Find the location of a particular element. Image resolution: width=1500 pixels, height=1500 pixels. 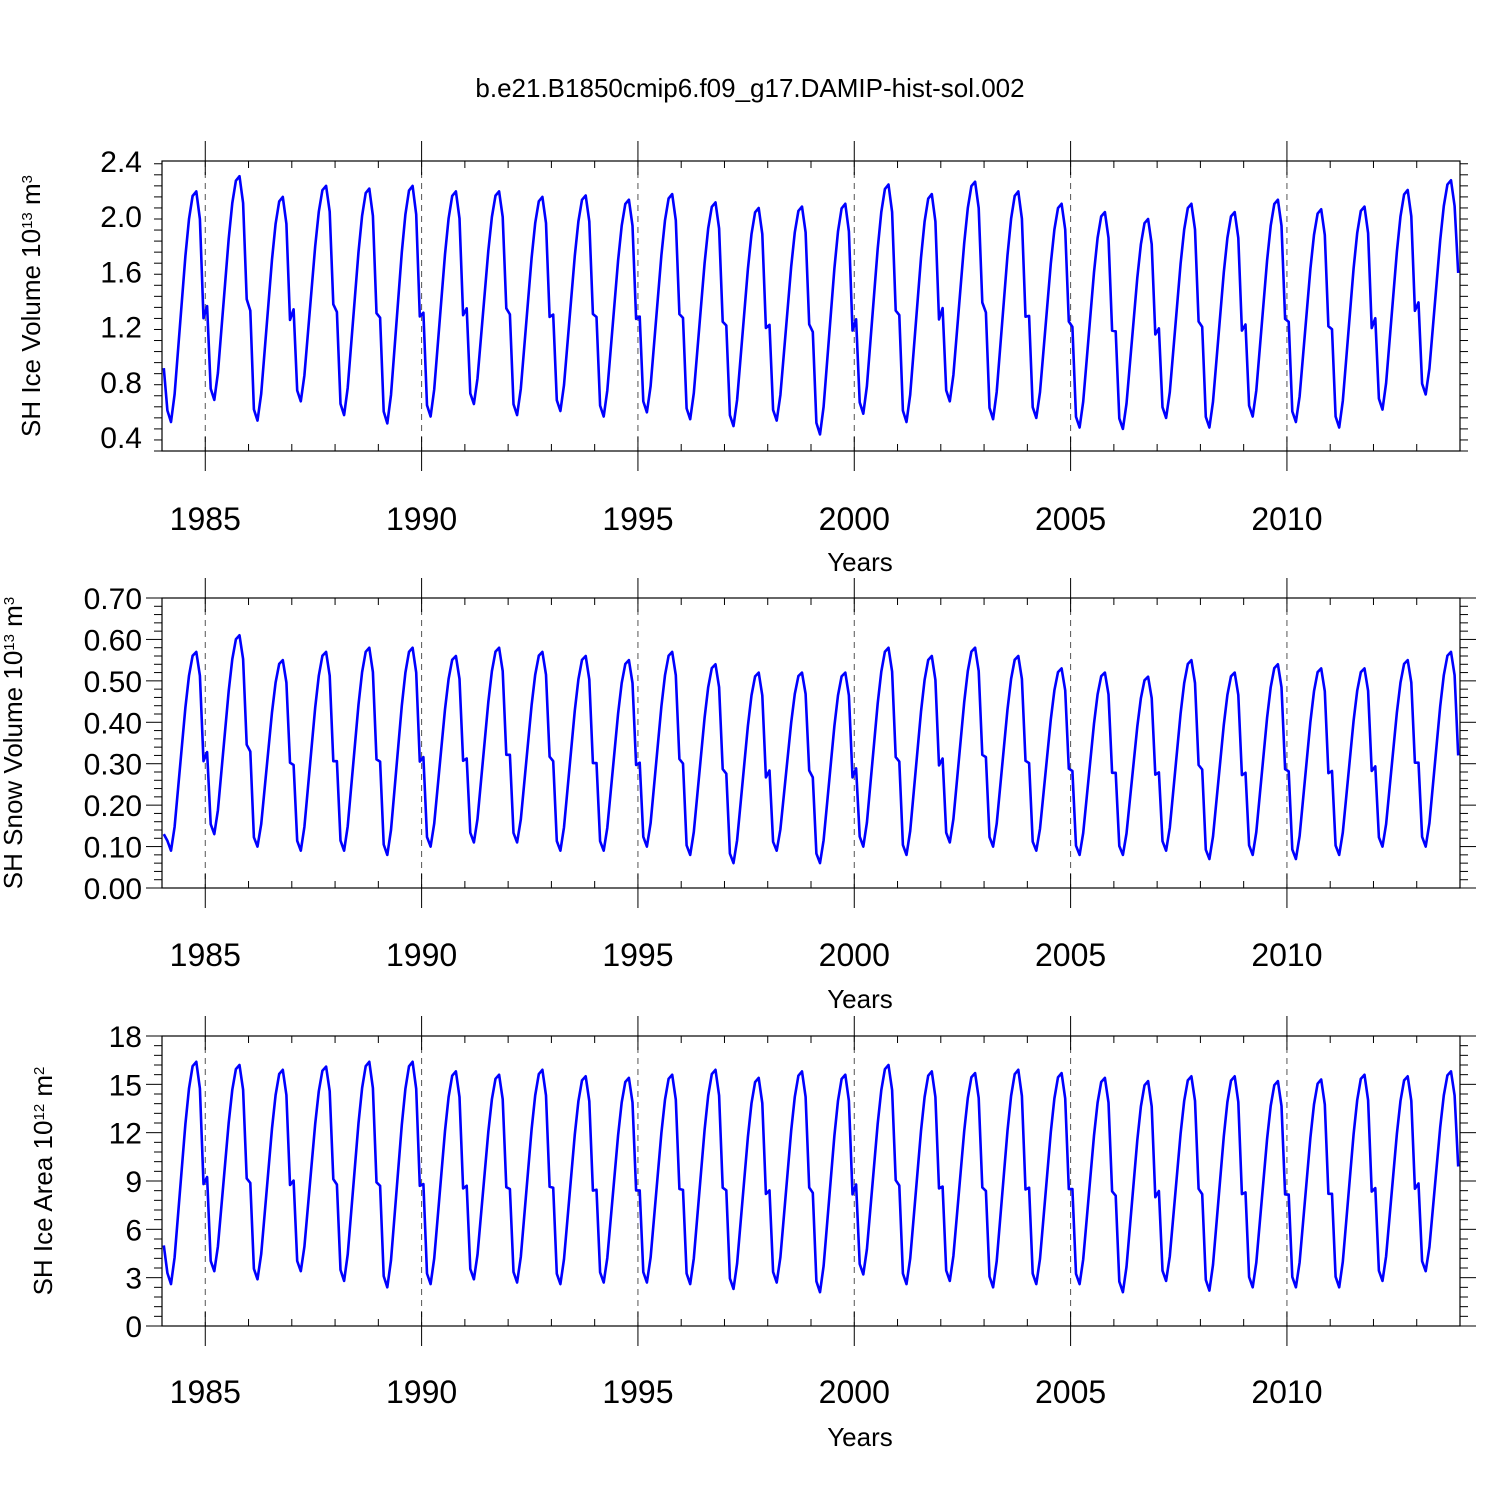

ice-volume-ylabel: SH Ice Volume 1013 m3 is located at coordinates (31, 306).